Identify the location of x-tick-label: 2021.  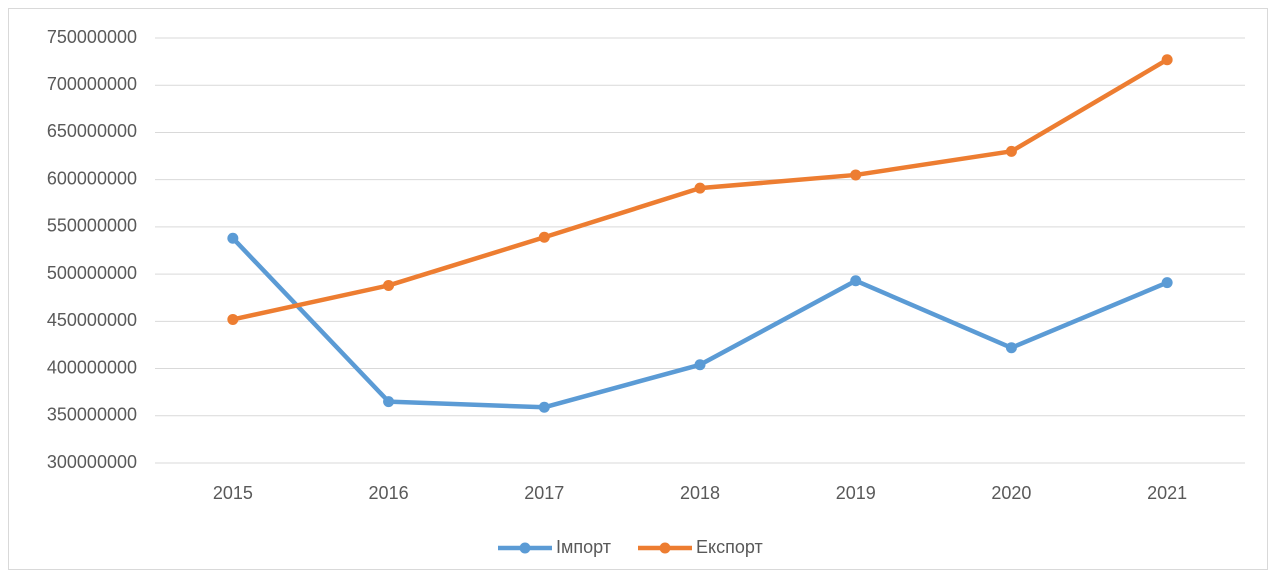
(1167, 493).